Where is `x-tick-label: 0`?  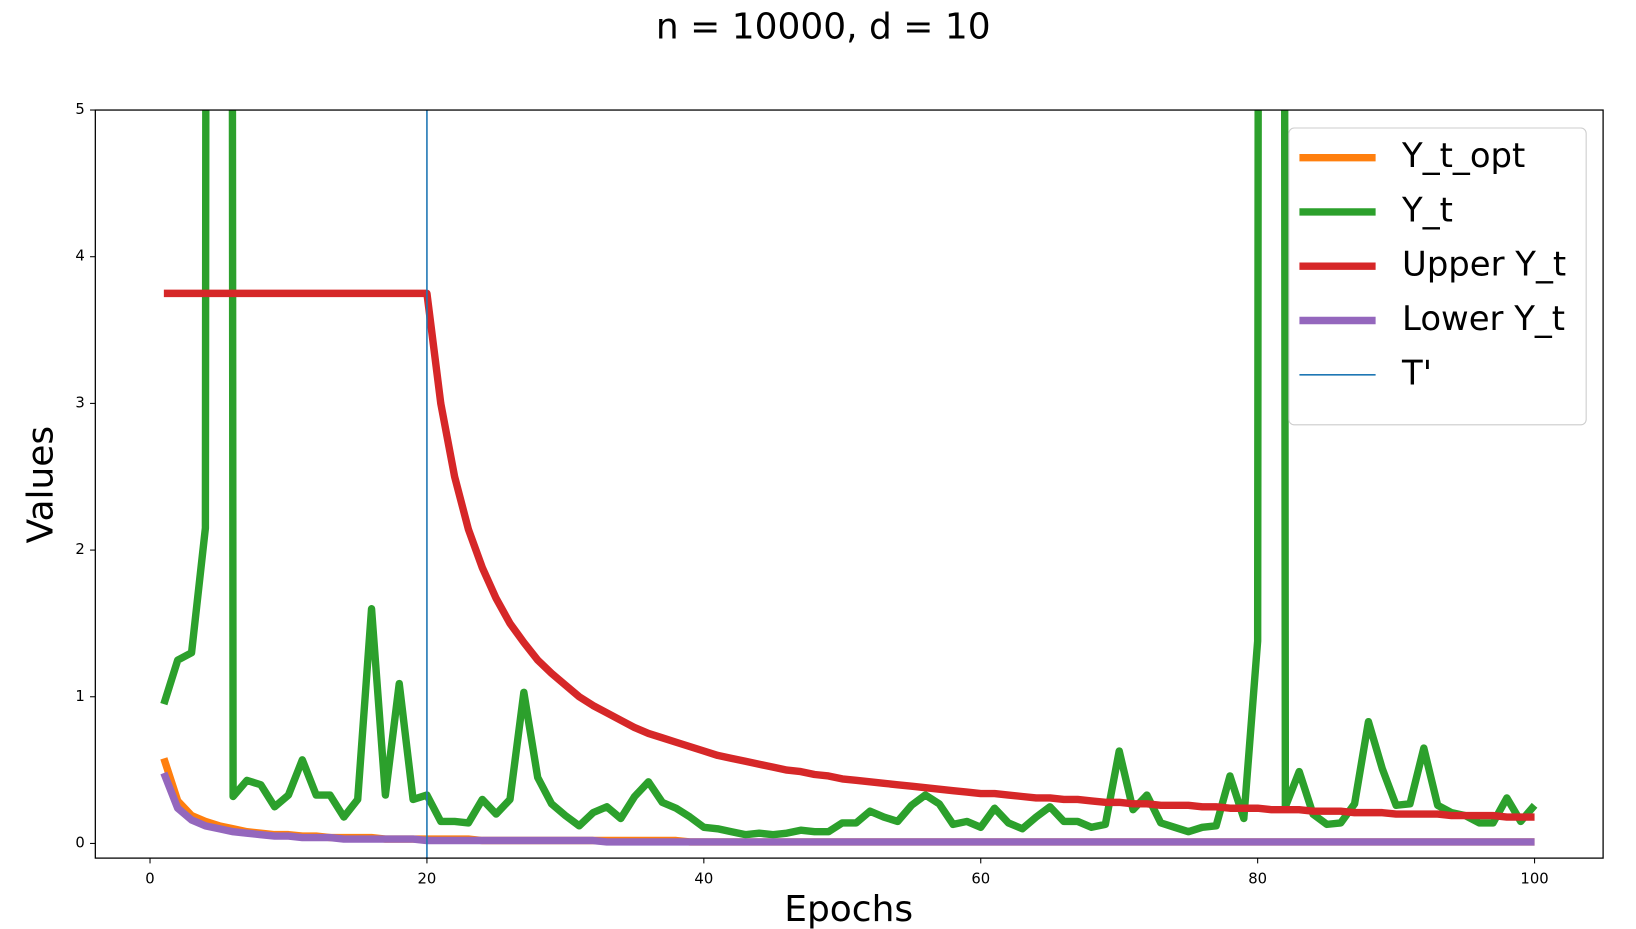 x-tick-label: 0 is located at coordinates (149, 878).